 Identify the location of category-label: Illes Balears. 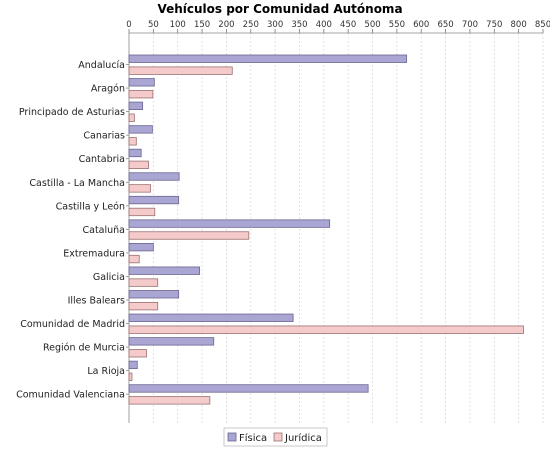
(96, 301).